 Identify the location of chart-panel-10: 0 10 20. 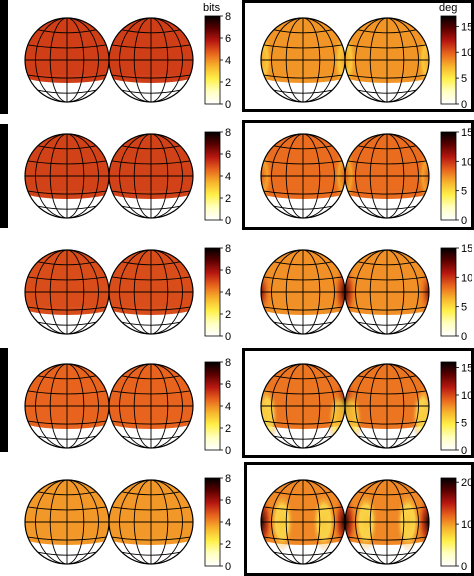
(366, 525).